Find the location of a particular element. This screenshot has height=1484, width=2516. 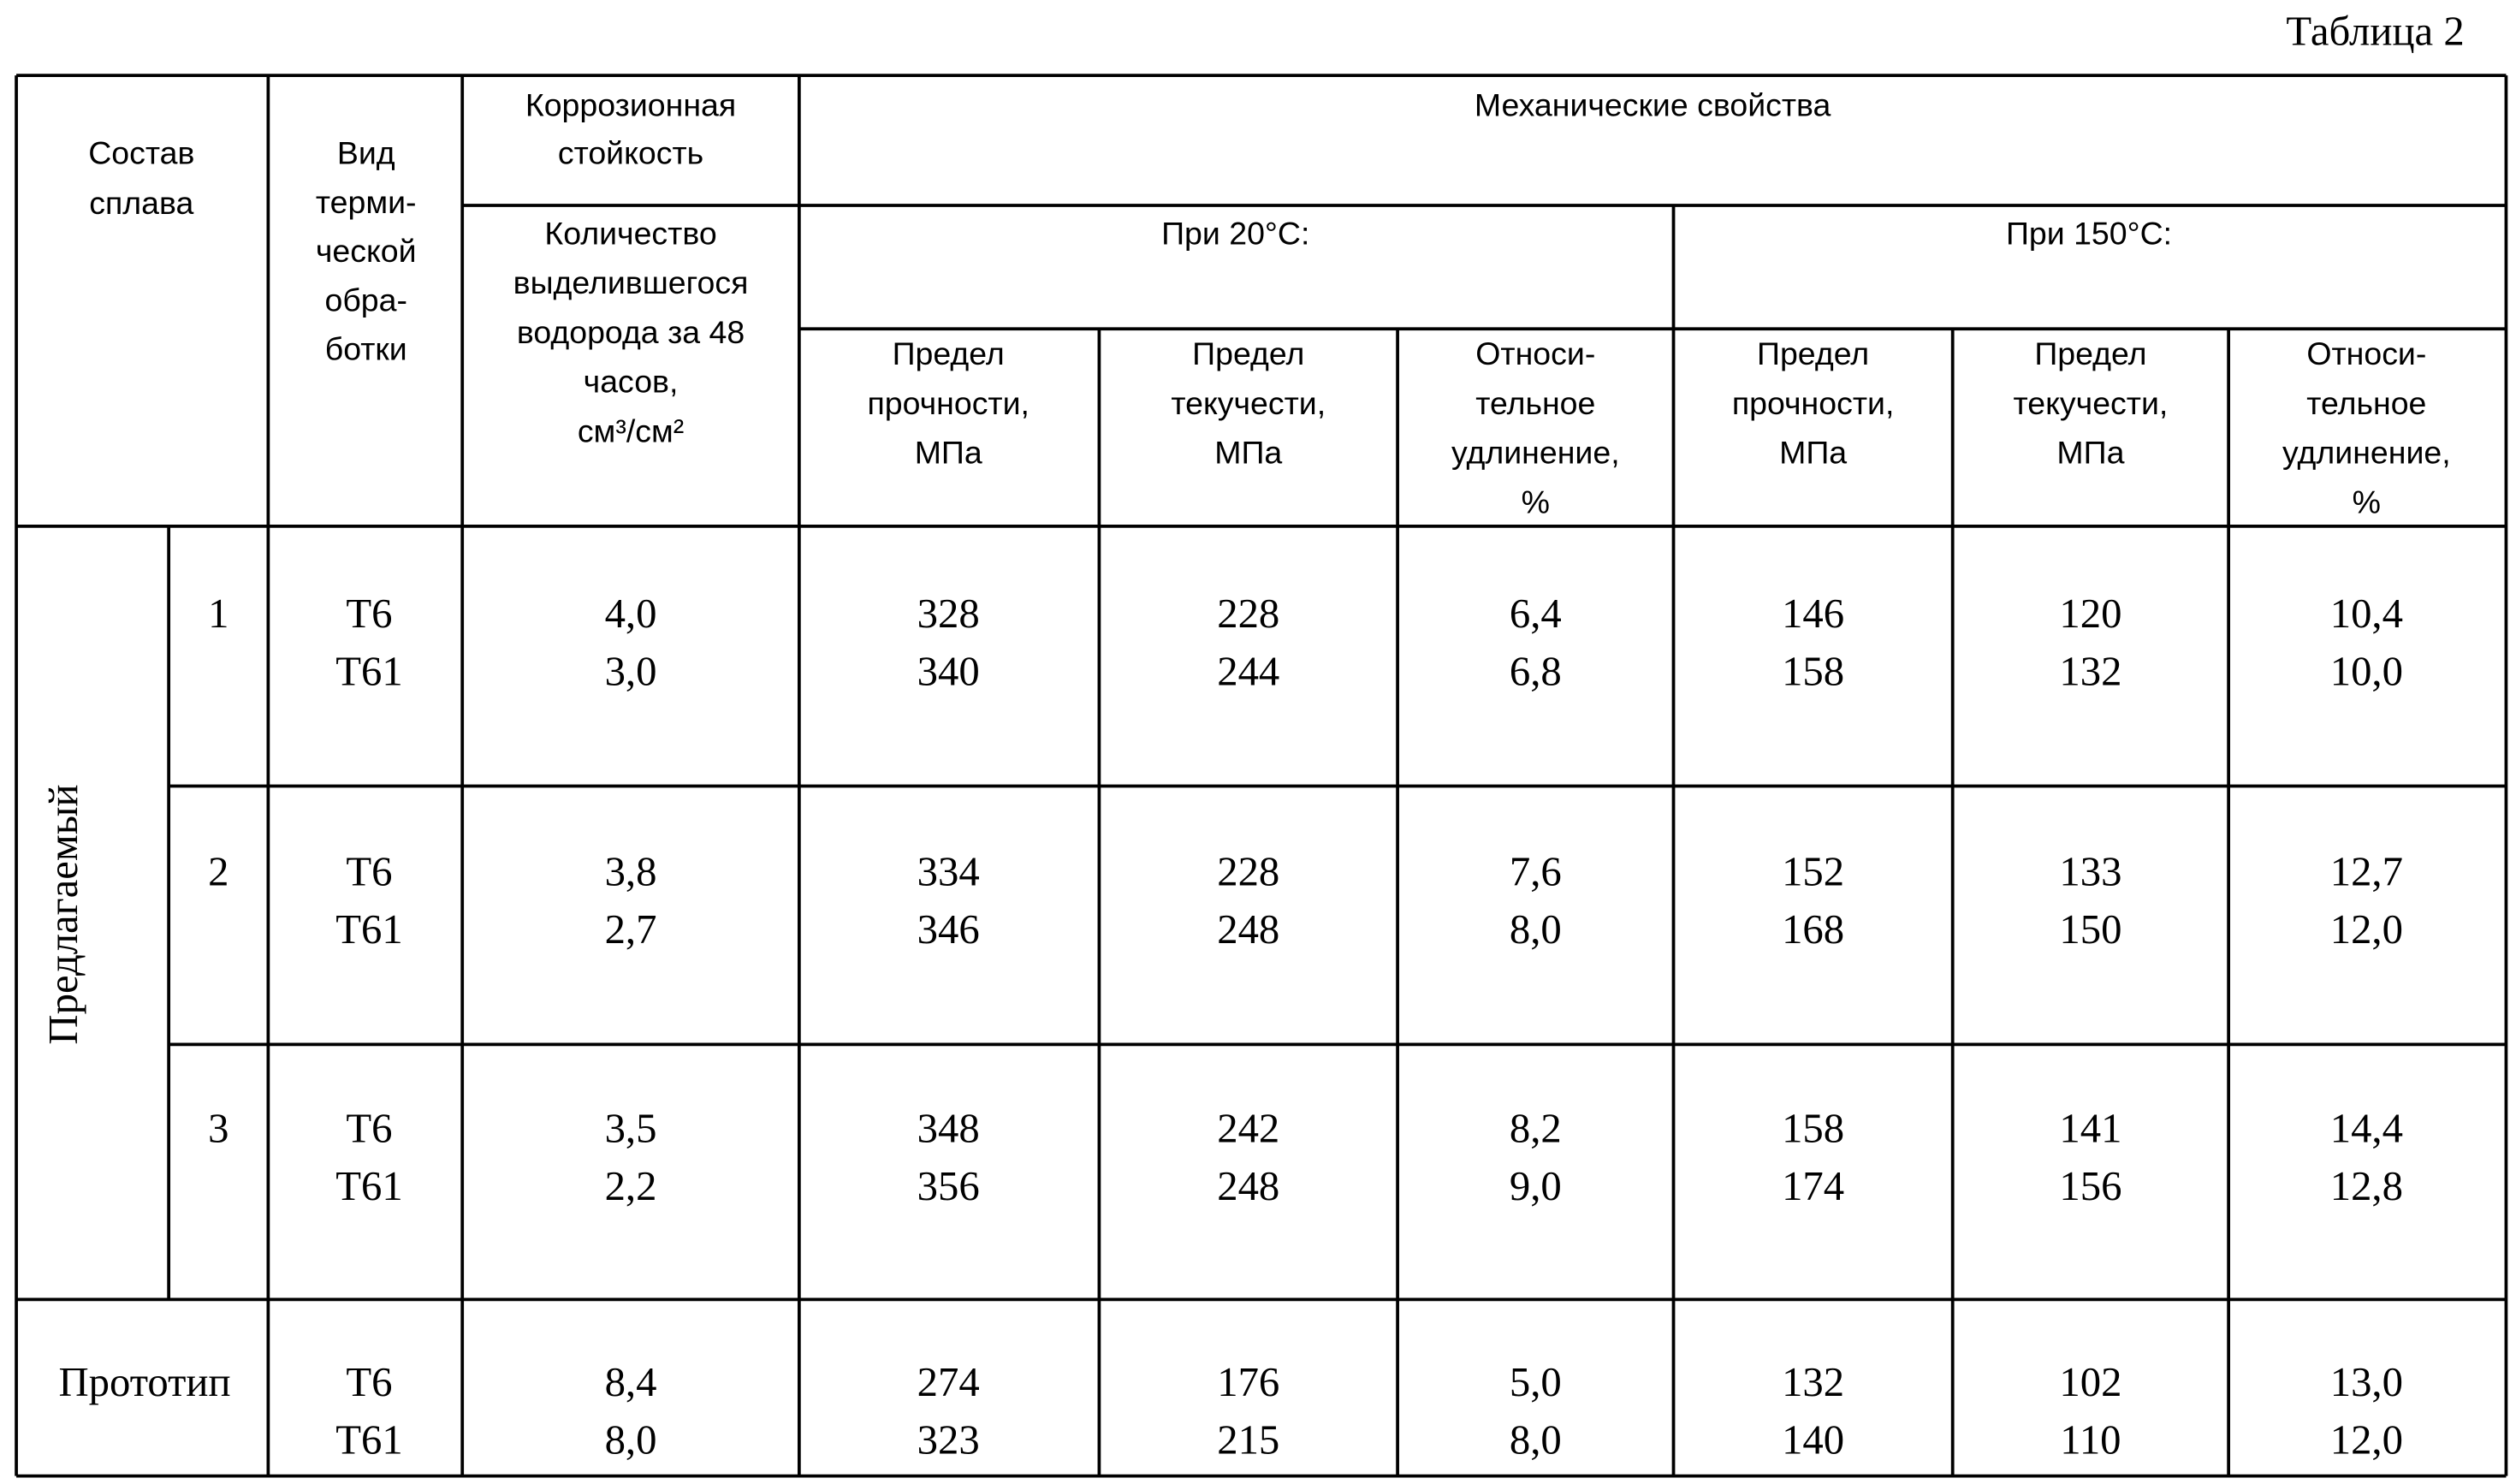

header-line: водорода за 48 is located at coordinates (631, 332).